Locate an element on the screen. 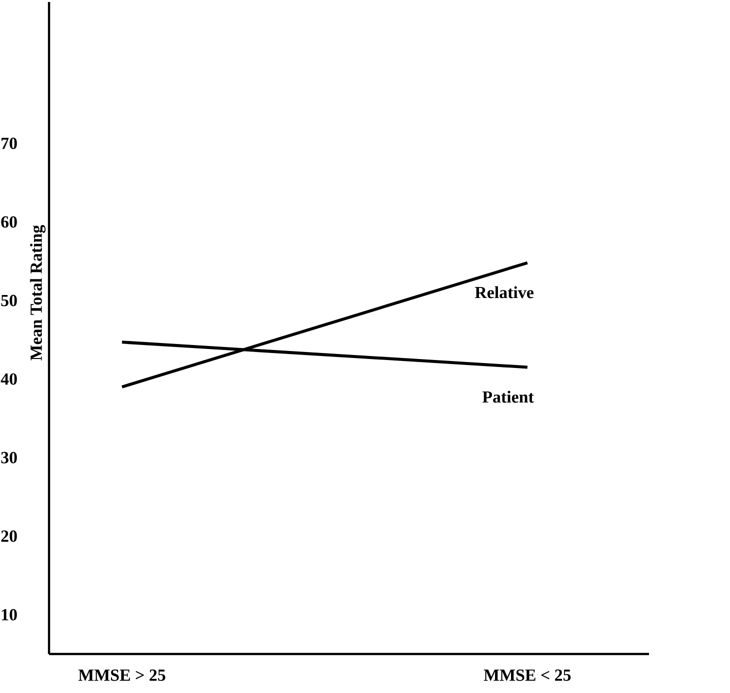 Image resolution: width=730 pixels, height=693 pixels. y-axis-title: Mean Total Rating is located at coordinates (38, 292).